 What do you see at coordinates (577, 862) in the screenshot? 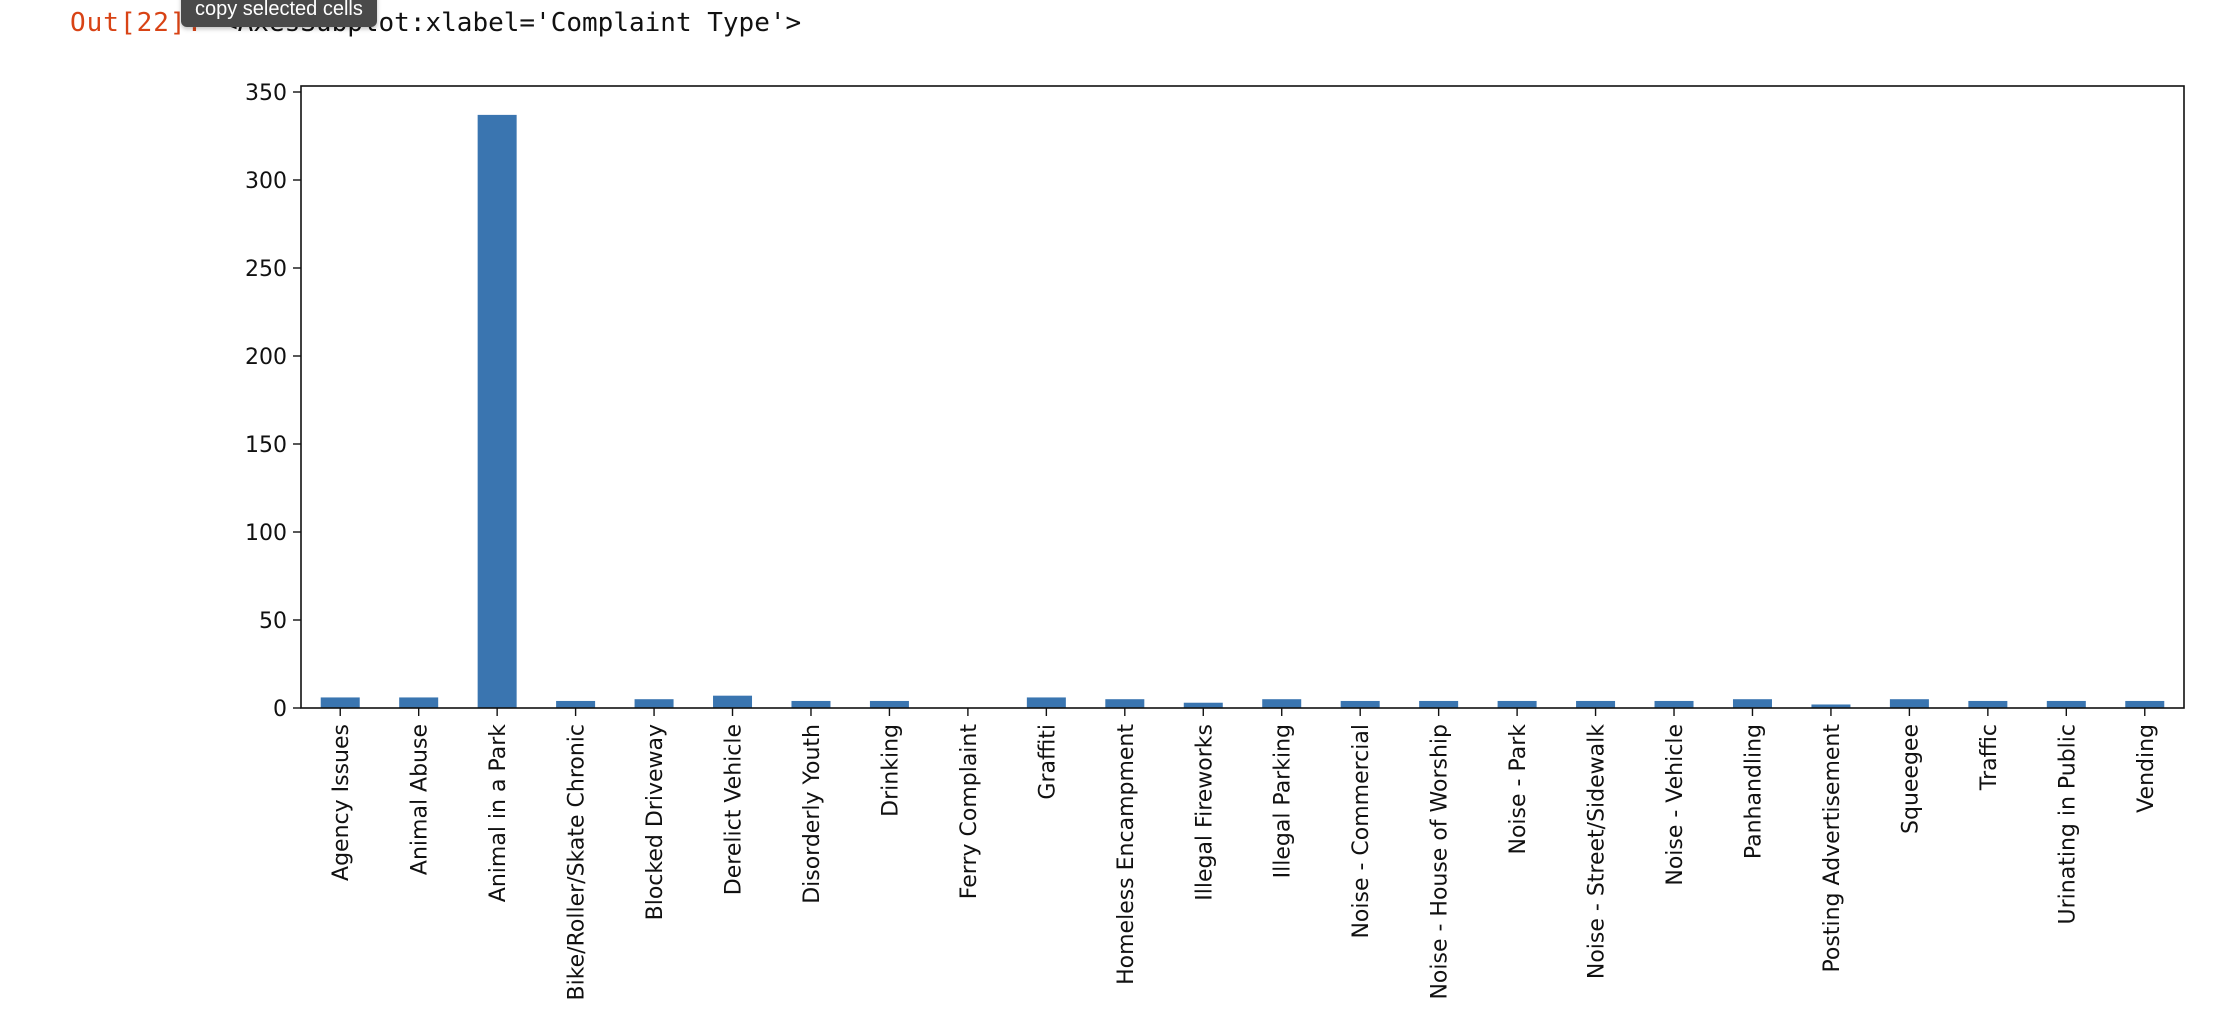
I see `x-tick-label: Bike/Roller/Skate Chronic` at bounding box center [577, 862].